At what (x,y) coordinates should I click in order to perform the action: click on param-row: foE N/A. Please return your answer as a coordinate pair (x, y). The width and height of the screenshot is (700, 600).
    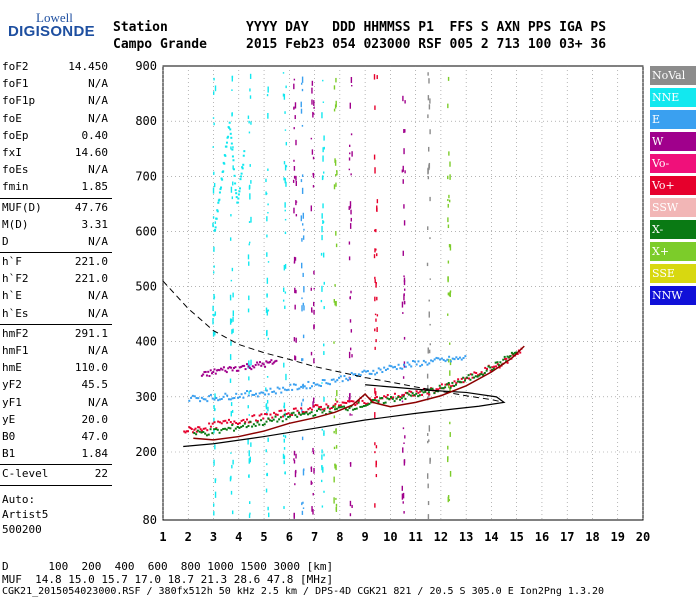
    Looking at the image, I should click on (56, 118).